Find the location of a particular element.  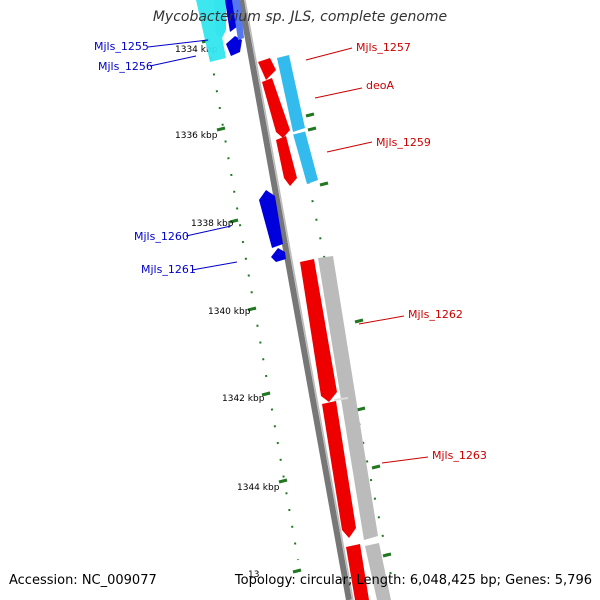

ruler-label-0: 1334 kbp is located at coordinates (196, 50).